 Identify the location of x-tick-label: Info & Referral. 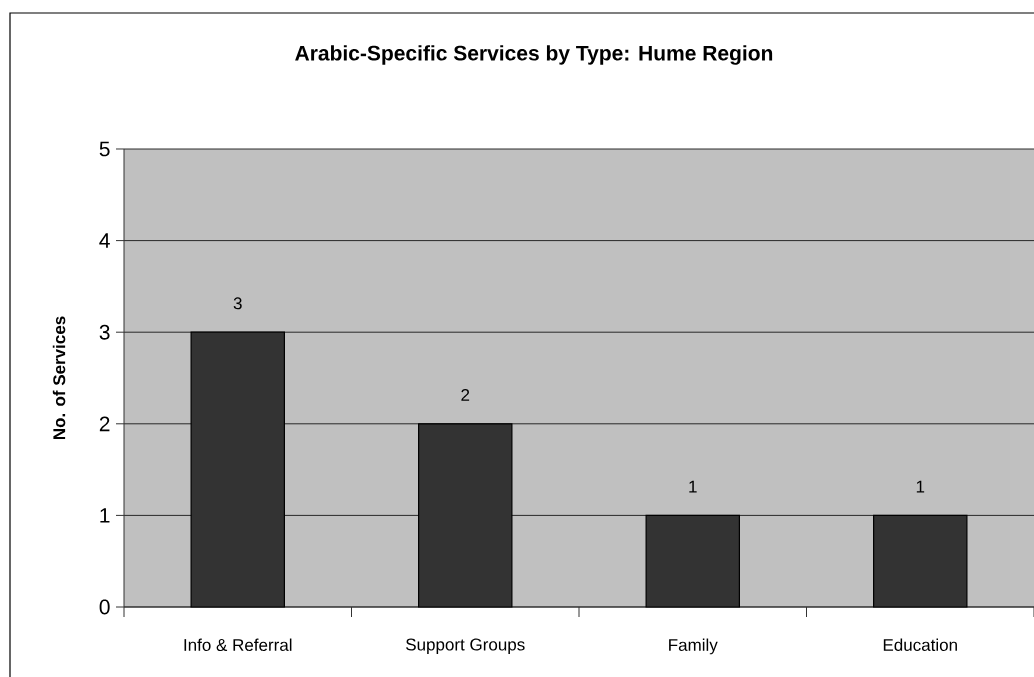
(238, 645).